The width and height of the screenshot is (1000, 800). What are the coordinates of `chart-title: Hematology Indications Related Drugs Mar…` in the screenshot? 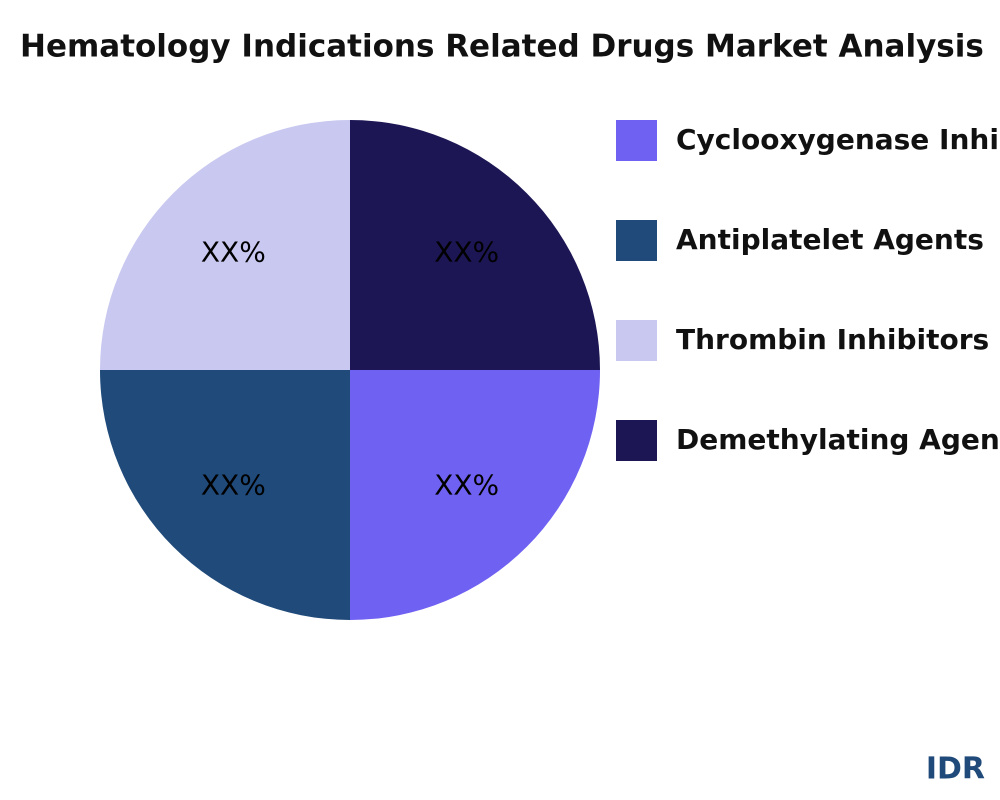 It's located at (502, 47).